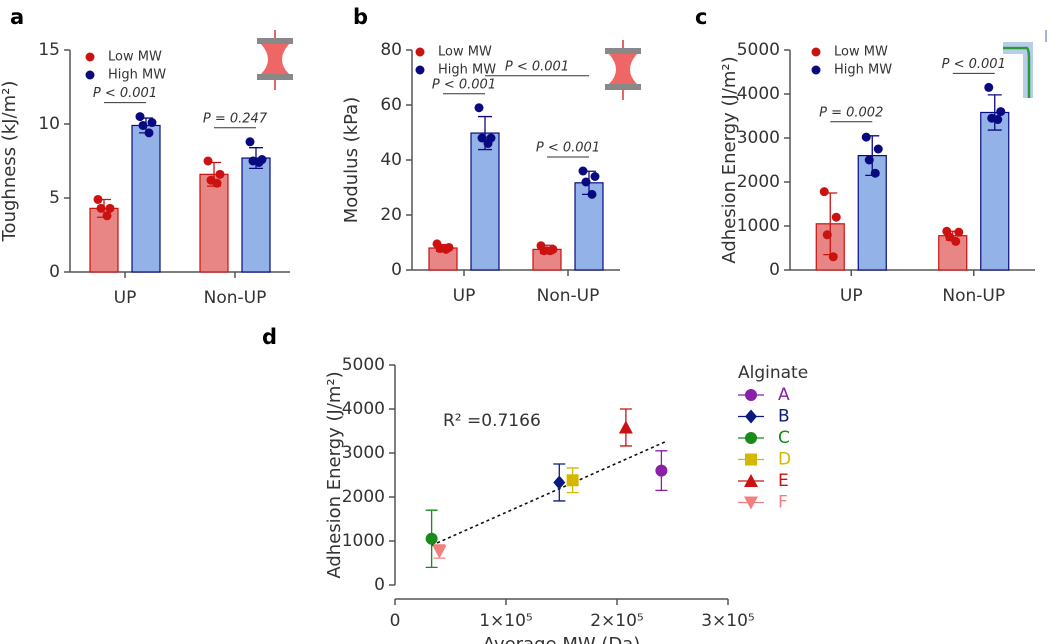 The image size is (1050, 644). What do you see at coordinates (235, 118) in the screenshot?
I see `p-value-label: P = 0.247` at bounding box center [235, 118].